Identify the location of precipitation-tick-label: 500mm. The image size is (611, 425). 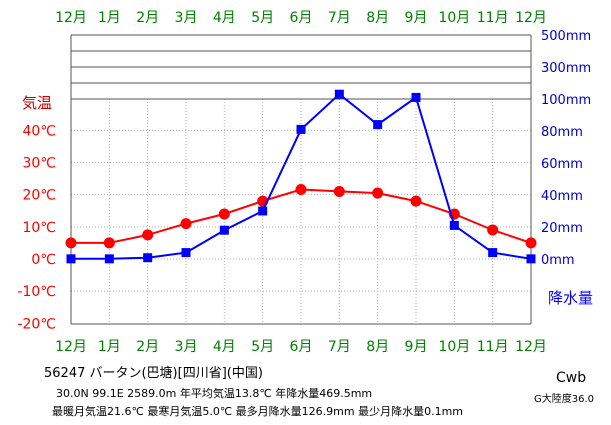
(566, 36).